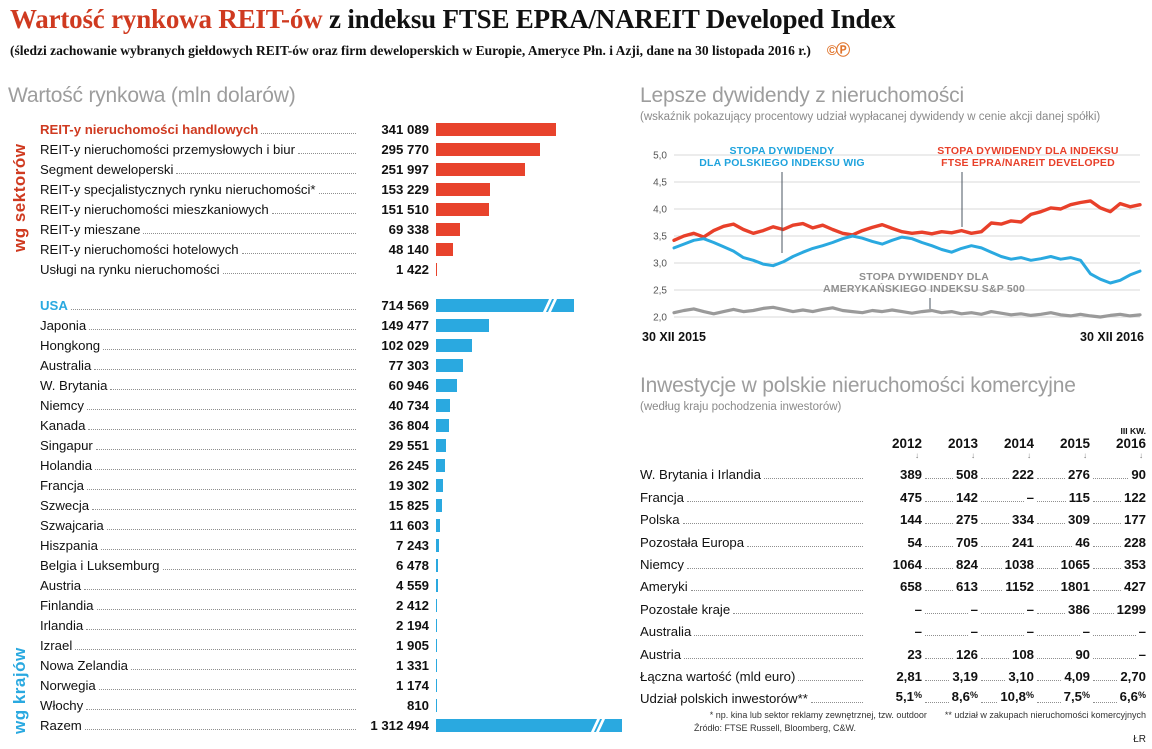 This screenshot has height=749, width=1152. Describe the element at coordinates (1118, 542) in the screenshot. I see `table-cell: 228` at that location.